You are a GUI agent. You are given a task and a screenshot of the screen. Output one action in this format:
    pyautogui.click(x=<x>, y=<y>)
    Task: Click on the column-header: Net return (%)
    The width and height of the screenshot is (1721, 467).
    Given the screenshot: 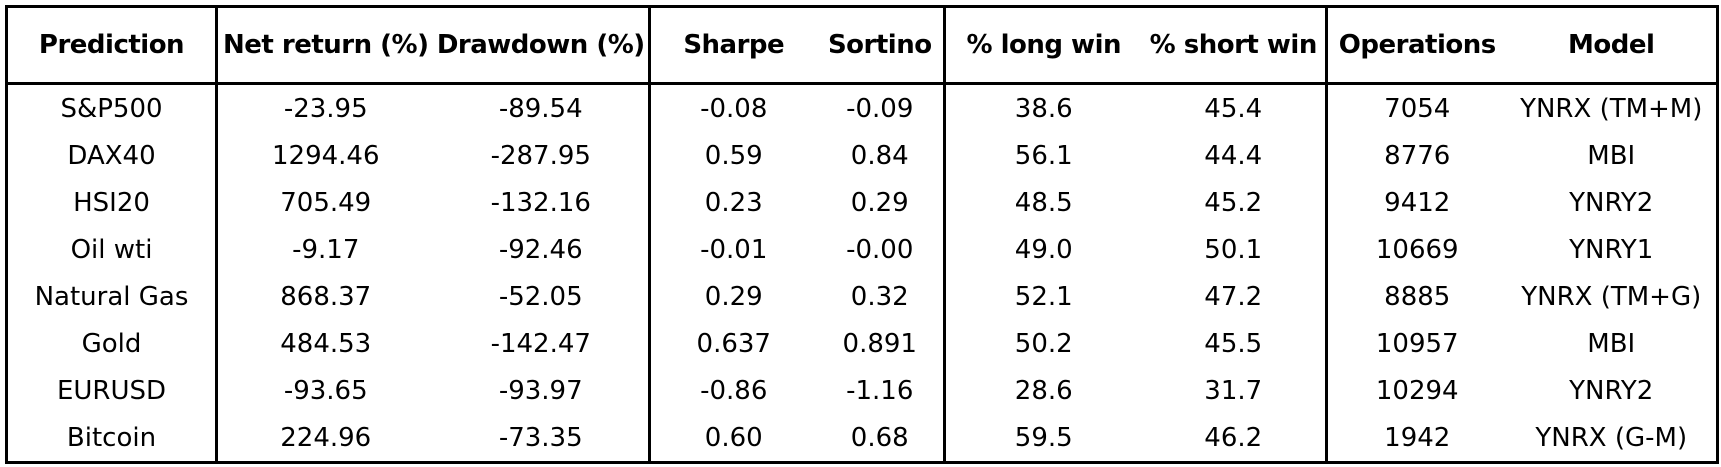 What is the action you would take?
    pyautogui.click(x=325, y=45)
    